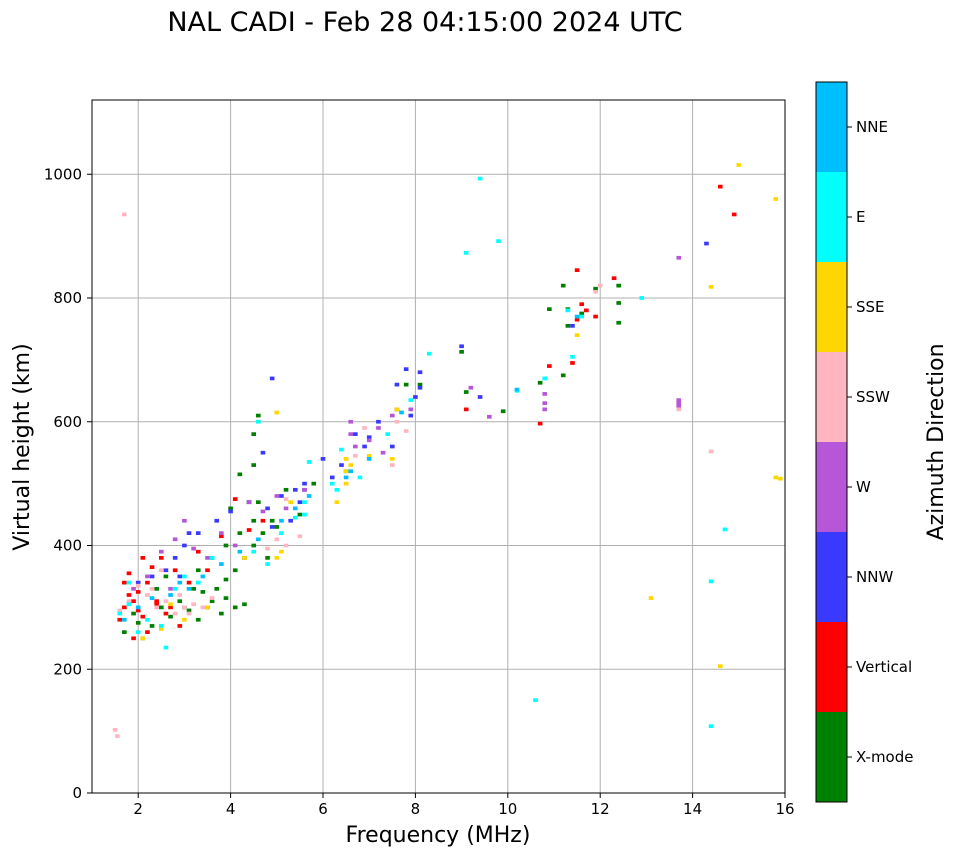  Describe the element at coordinates (63, 174) in the screenshot. I see `y-tick-label: 1000` at that location.